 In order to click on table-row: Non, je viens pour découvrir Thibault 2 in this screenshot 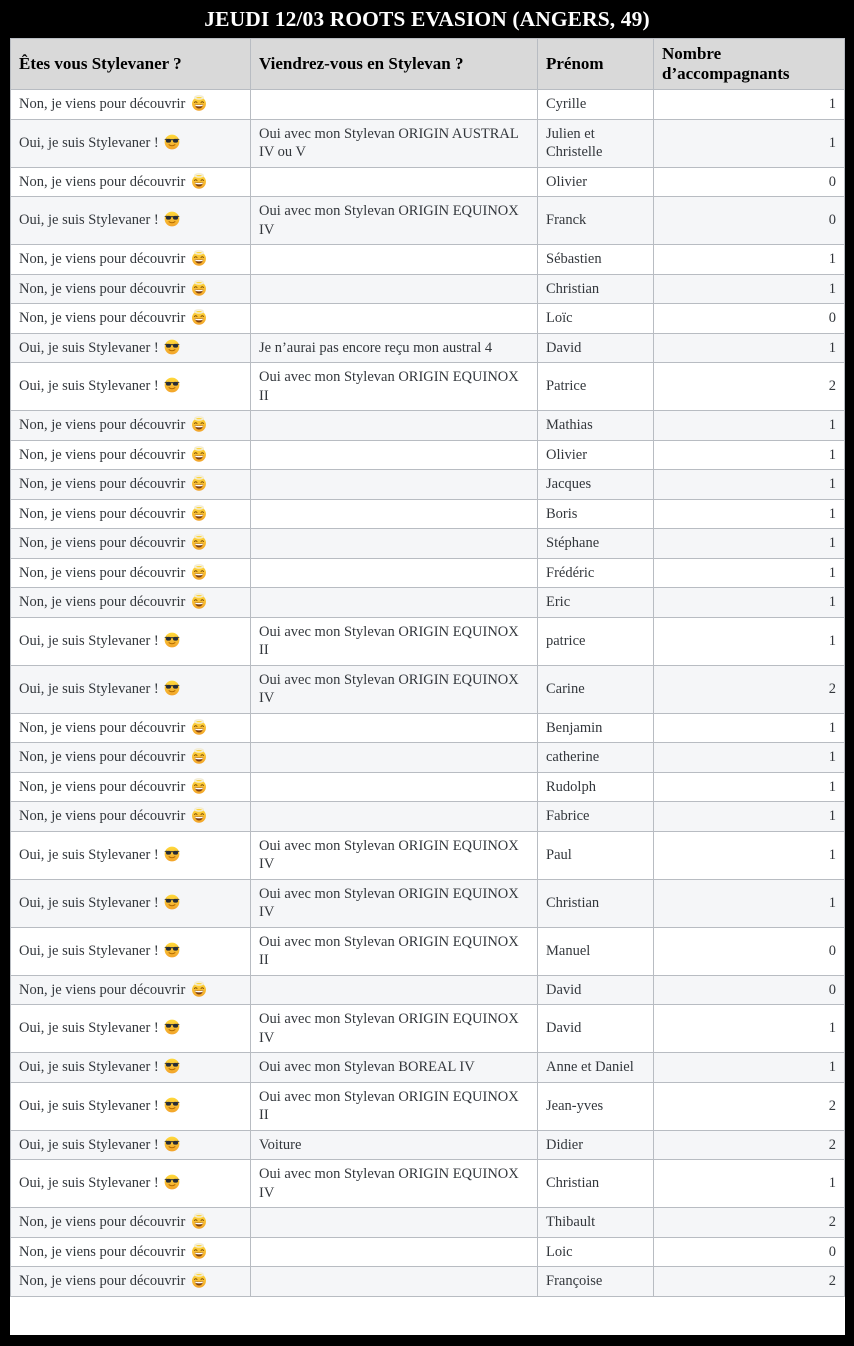, I will do `click(427, 1222)`.